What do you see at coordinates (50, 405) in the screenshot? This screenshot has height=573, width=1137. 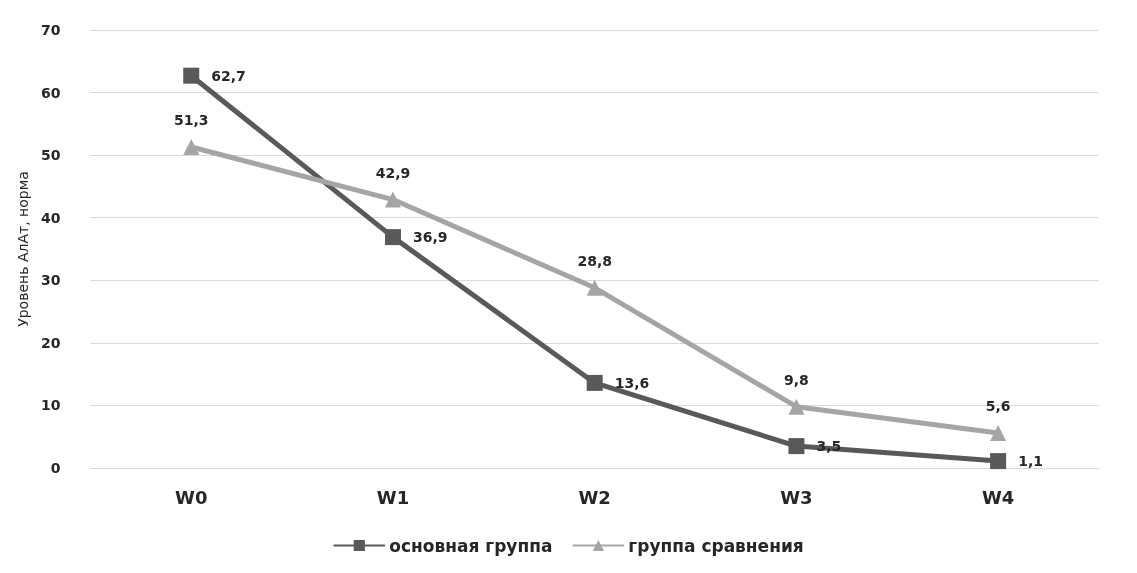 I see `y-tick-label: 10` at bounding box center [50, 405].